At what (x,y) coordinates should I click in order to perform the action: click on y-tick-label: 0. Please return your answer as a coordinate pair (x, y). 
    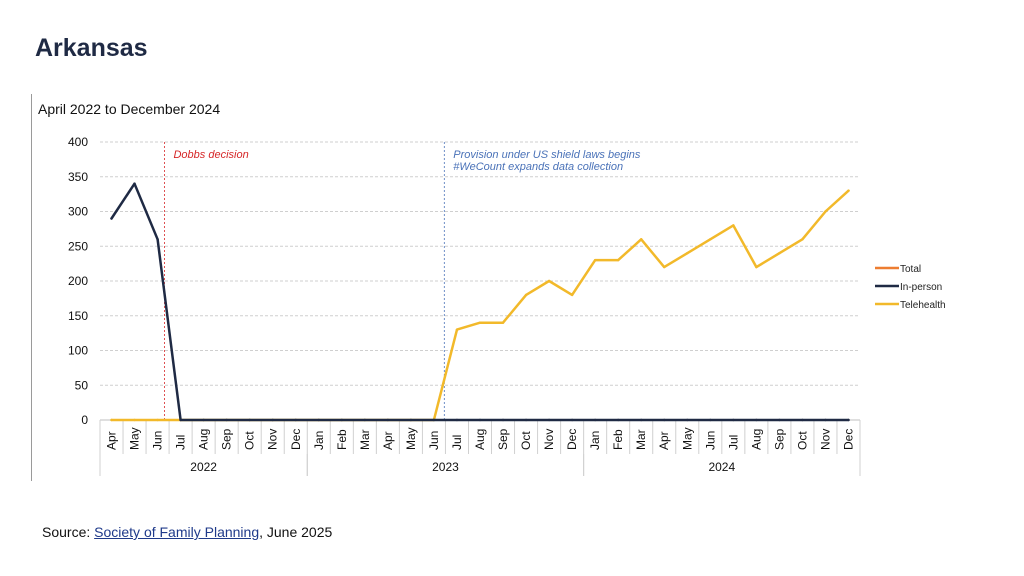
    Looking at the image, I should click on (84, 420).